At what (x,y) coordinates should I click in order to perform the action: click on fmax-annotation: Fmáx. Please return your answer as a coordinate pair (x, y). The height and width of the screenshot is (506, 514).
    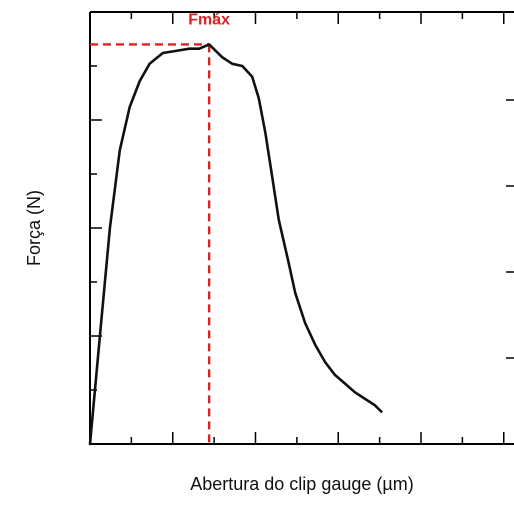
    Looking at the image, I should click on (209, 19).